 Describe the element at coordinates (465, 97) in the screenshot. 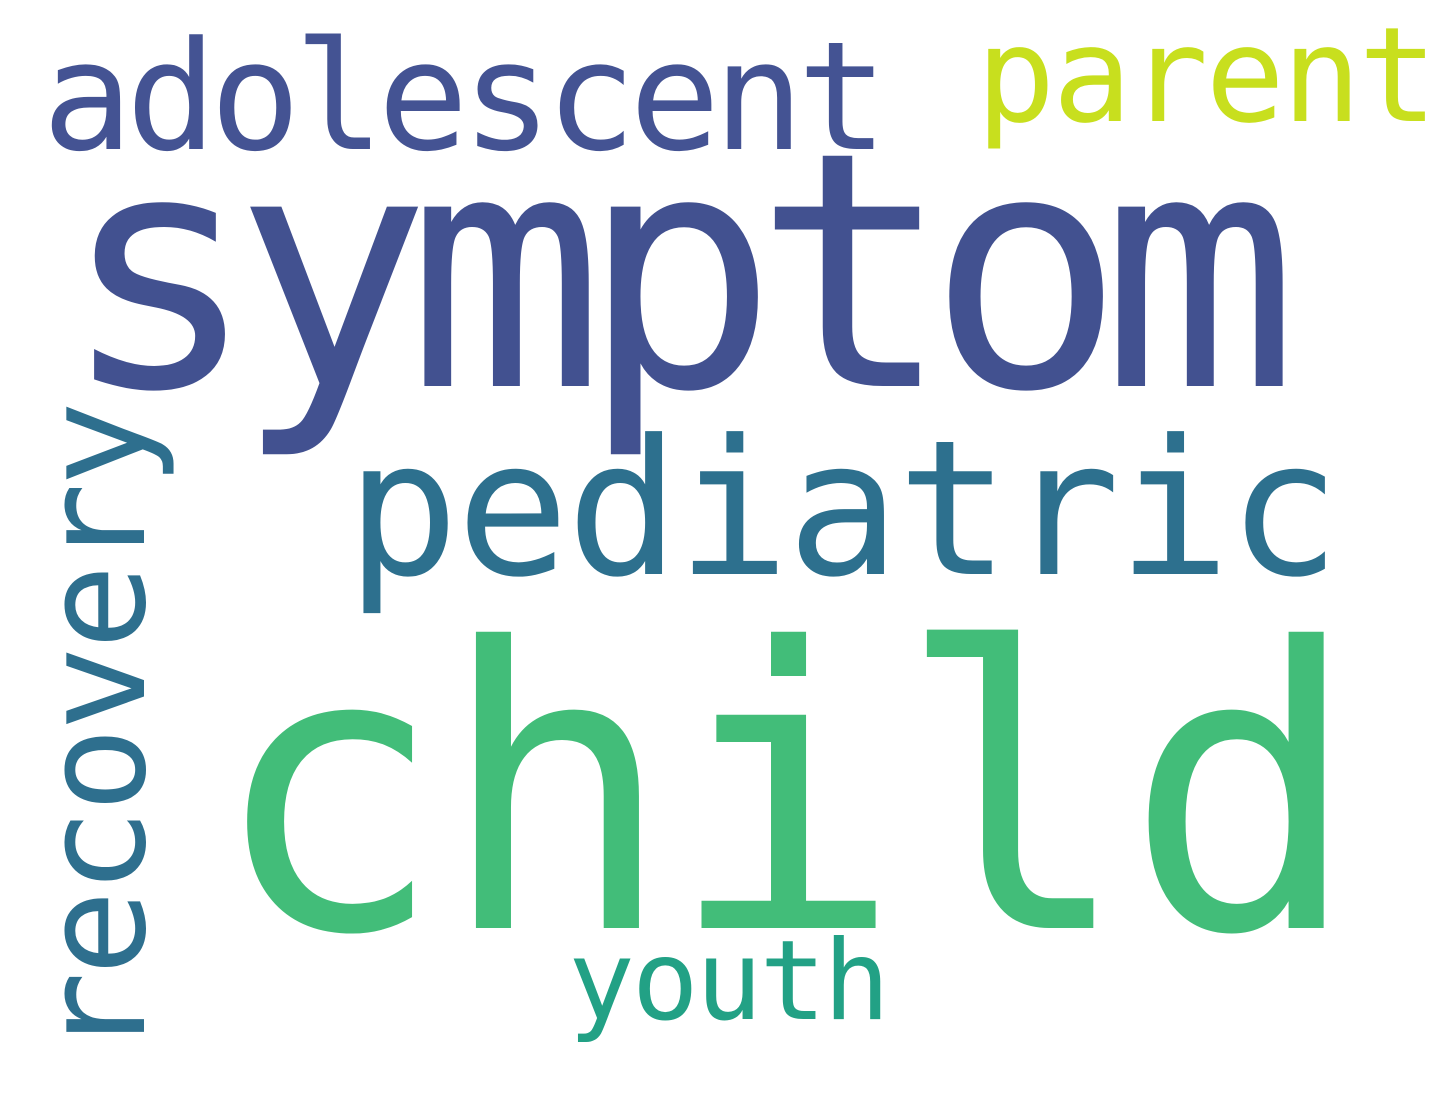

I see `word-adolescent: adolescent` at that location.